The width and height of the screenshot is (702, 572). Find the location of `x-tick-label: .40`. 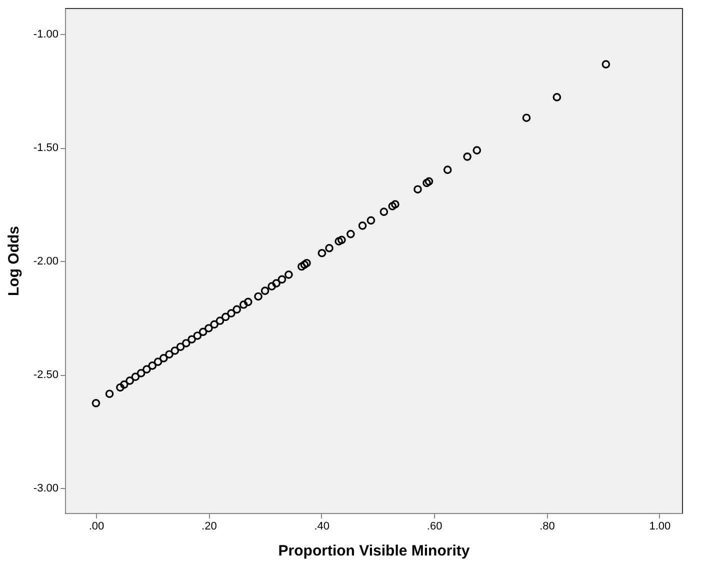

x-tick-label: .40 is located at coordinates (322, 526).